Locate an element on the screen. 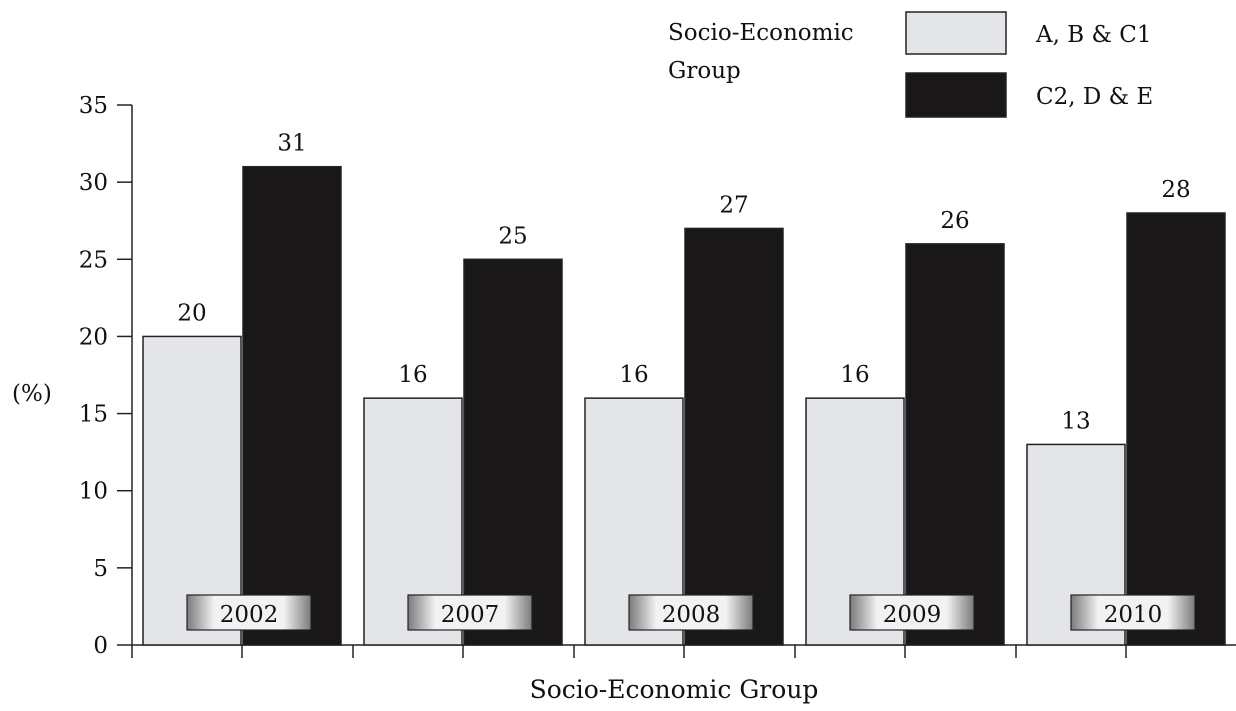 The width and height of the screenshot is (1236, 711). y-tick-label: 25 is located at coordinates (93, 260).